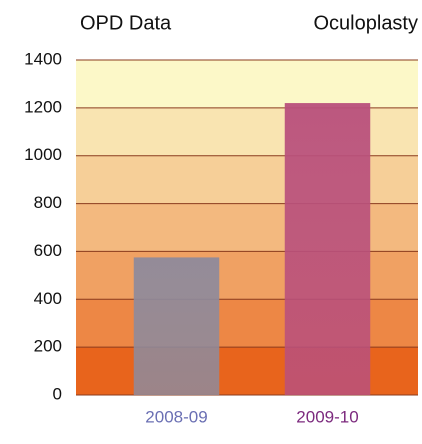 The width and height of the screenshot is (422, 444). Describe the element at coordinates (327, 416) in the screenshot. I see `x-tick-label: 2009-10` at that location.